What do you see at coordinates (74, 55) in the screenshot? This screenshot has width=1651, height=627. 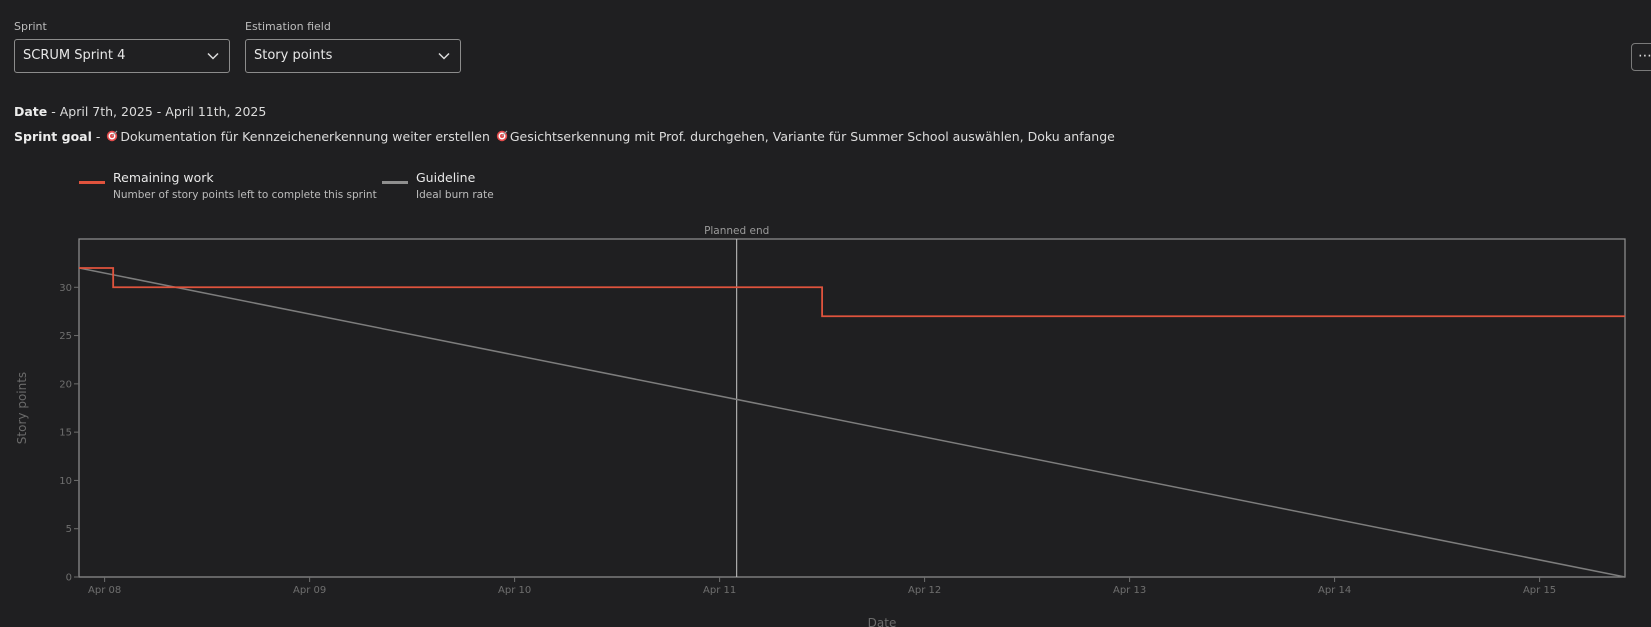 I see `sprint-select-value: SCRUM Sprint 4` at bounding box center [74, 55].